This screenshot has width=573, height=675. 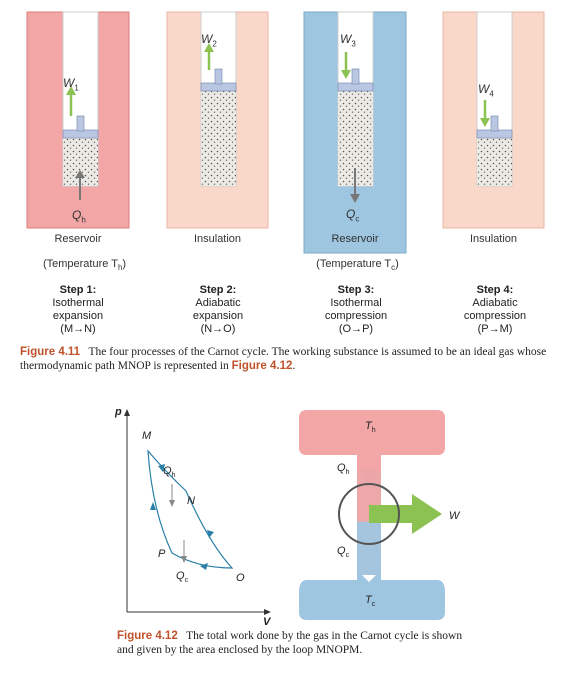 I want to click on cold-reservoir, so click(x=372, y=595).